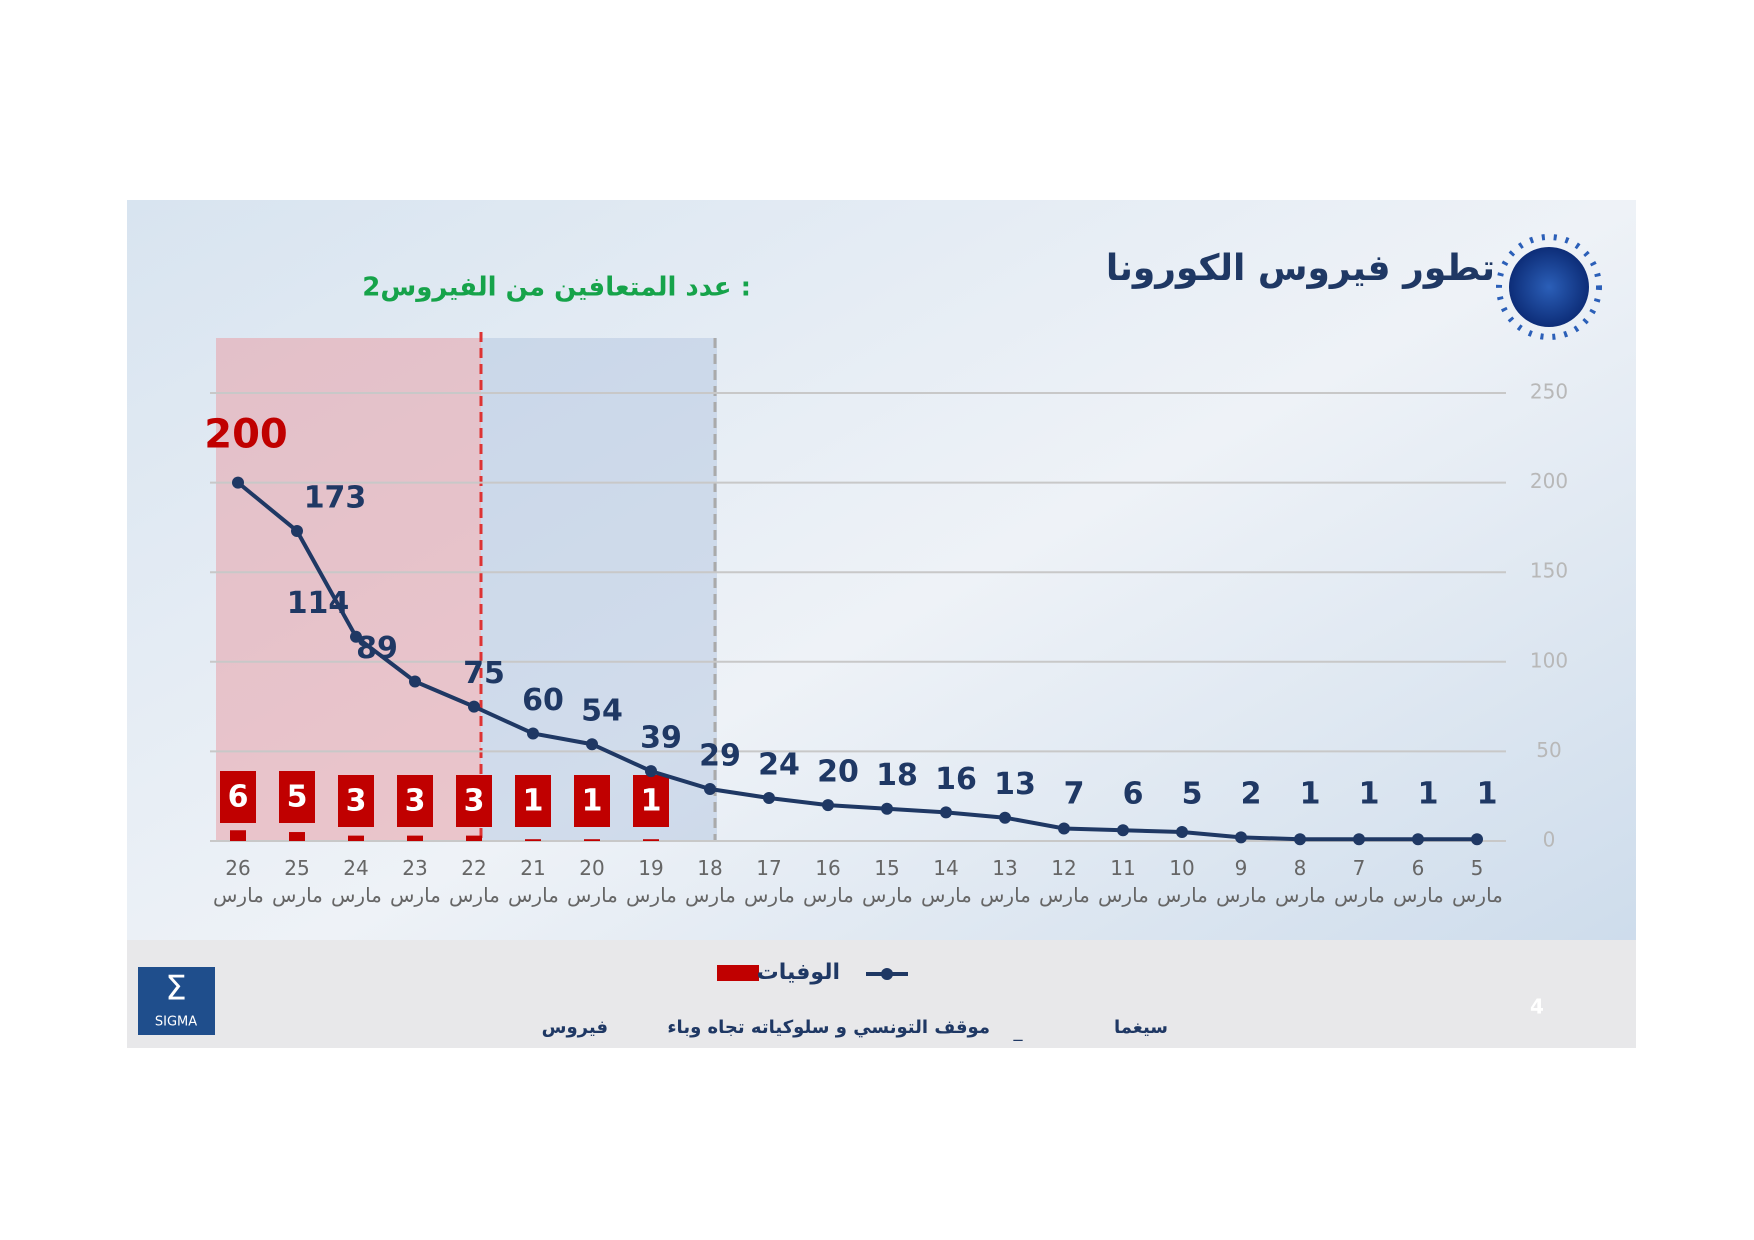 The height and width of the screenshot is (1240, 1754). Describe the element at coordinates (720, 756) in the screenshot. I see `data-label: 29` at that location.